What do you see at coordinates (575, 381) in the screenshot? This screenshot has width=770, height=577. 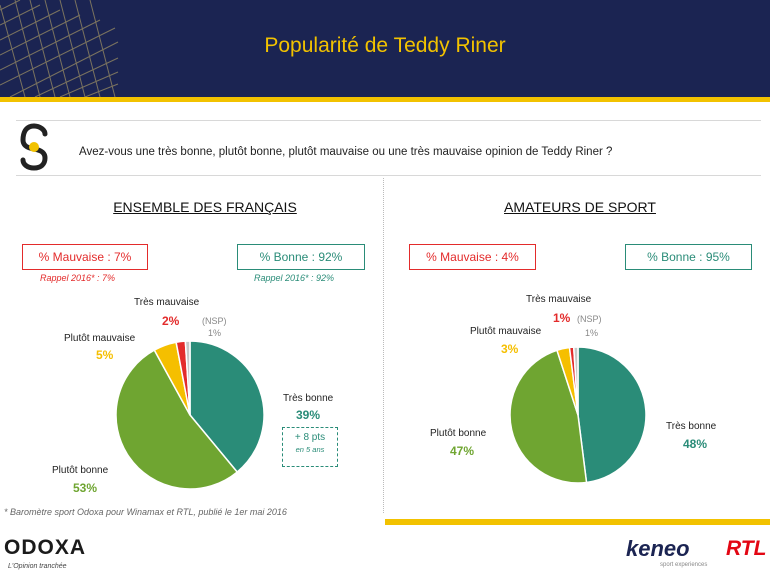 I see `right-pie-slice-nsp` at bounding box center [575, 381].